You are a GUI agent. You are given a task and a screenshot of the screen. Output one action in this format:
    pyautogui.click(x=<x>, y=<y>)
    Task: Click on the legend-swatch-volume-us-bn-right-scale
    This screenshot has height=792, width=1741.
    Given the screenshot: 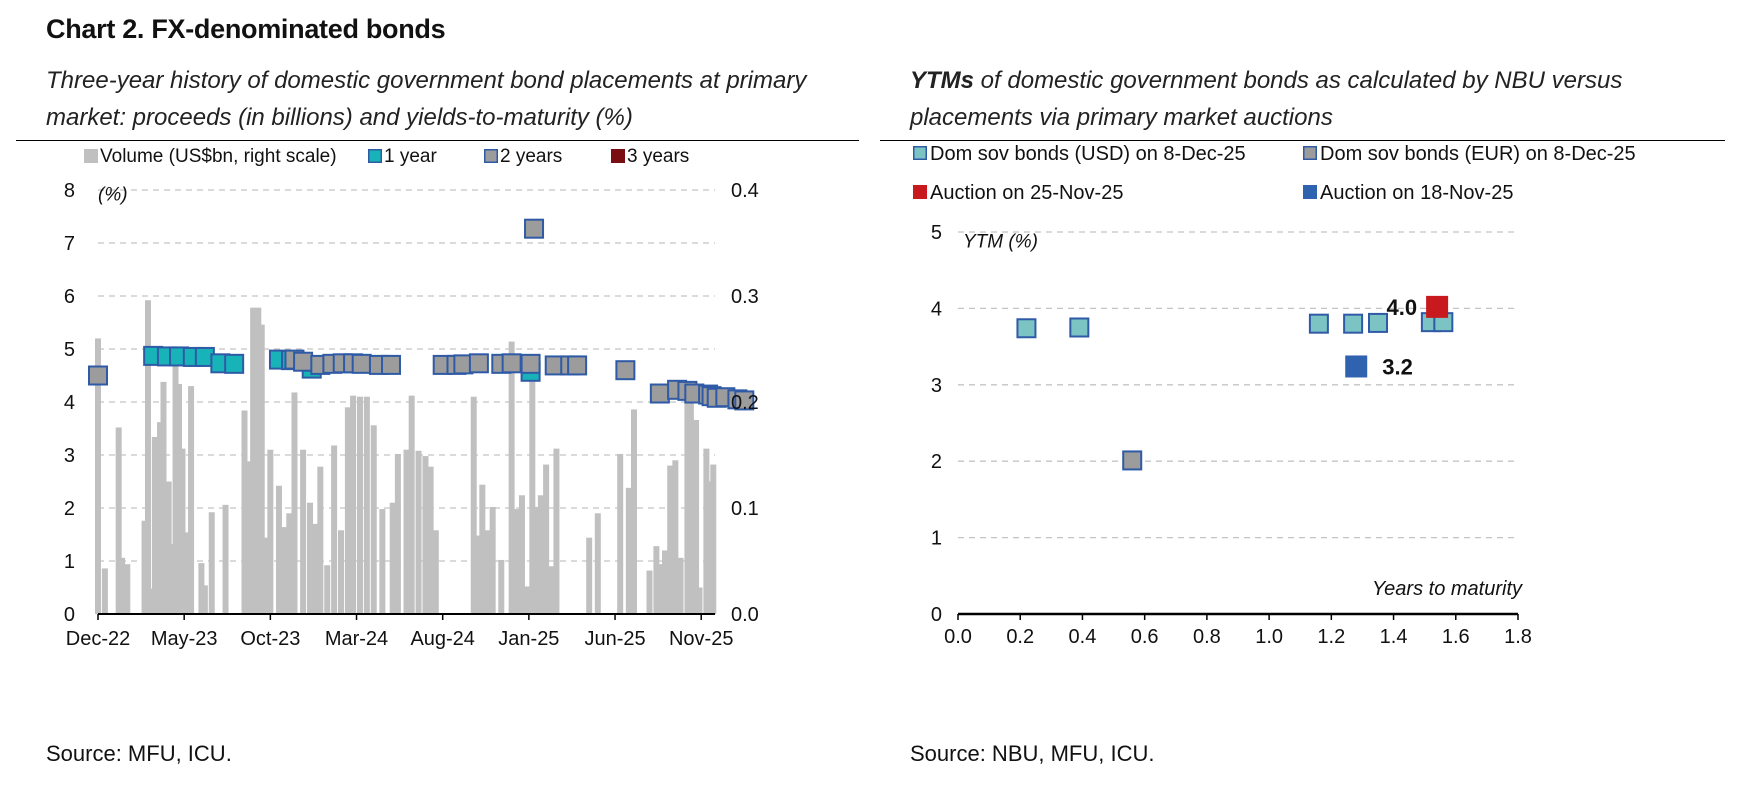 What is the action you would take?
    pyautogui.click(x=91, y=156)
    